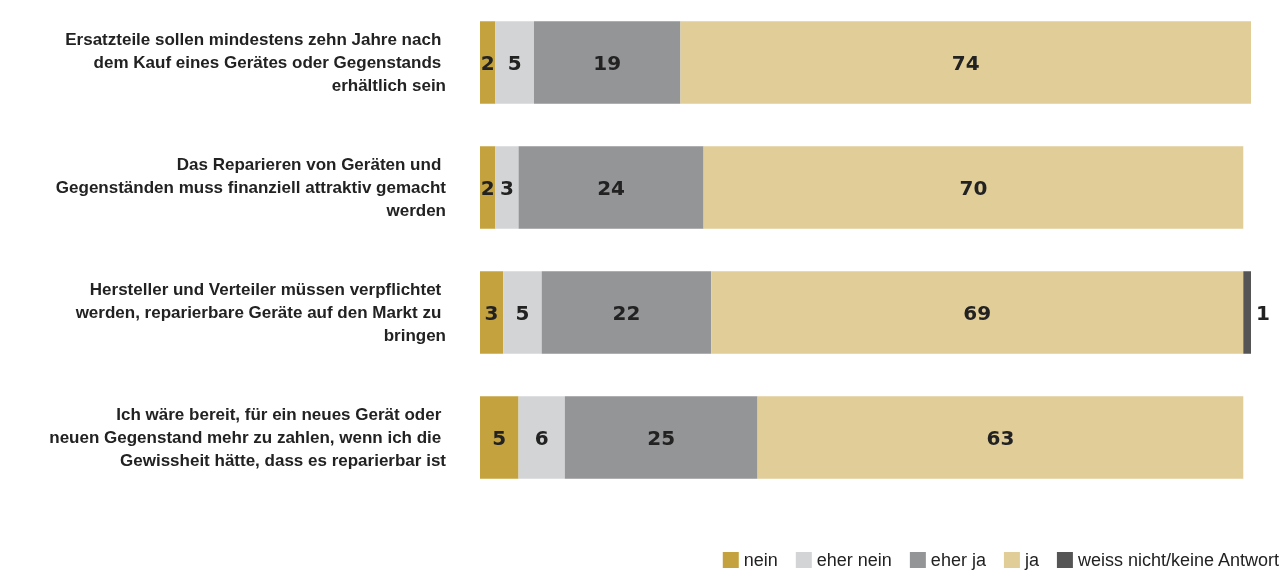  Describe the element at coordinates (251, 187) in the screenshot. I see `y-tick-label: Das Reparieren von Geräten und Gegenständen muss finanziell attraktiv gemacht werden` at that location.